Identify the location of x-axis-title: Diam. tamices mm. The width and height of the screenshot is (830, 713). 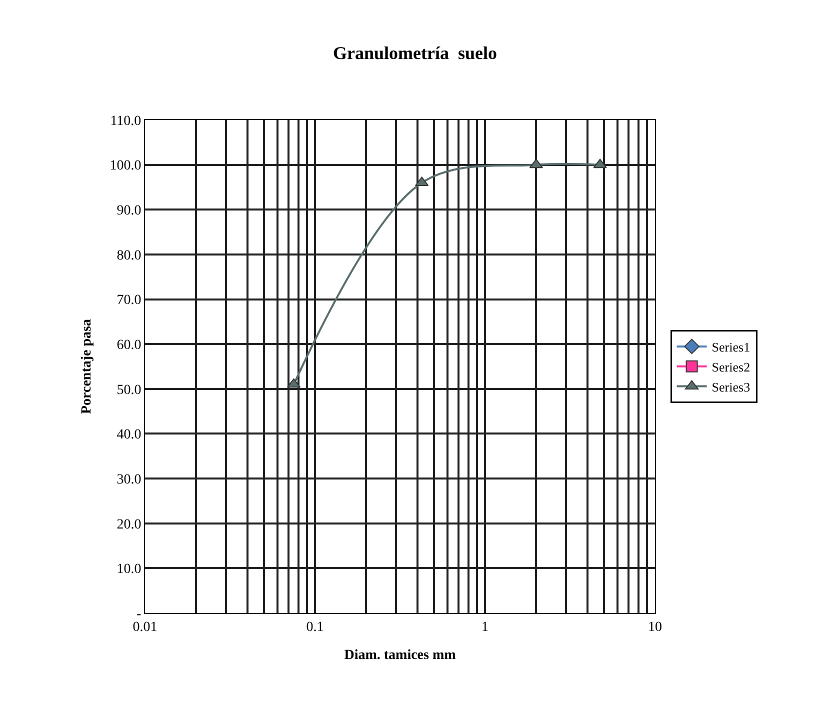
(400, 656).